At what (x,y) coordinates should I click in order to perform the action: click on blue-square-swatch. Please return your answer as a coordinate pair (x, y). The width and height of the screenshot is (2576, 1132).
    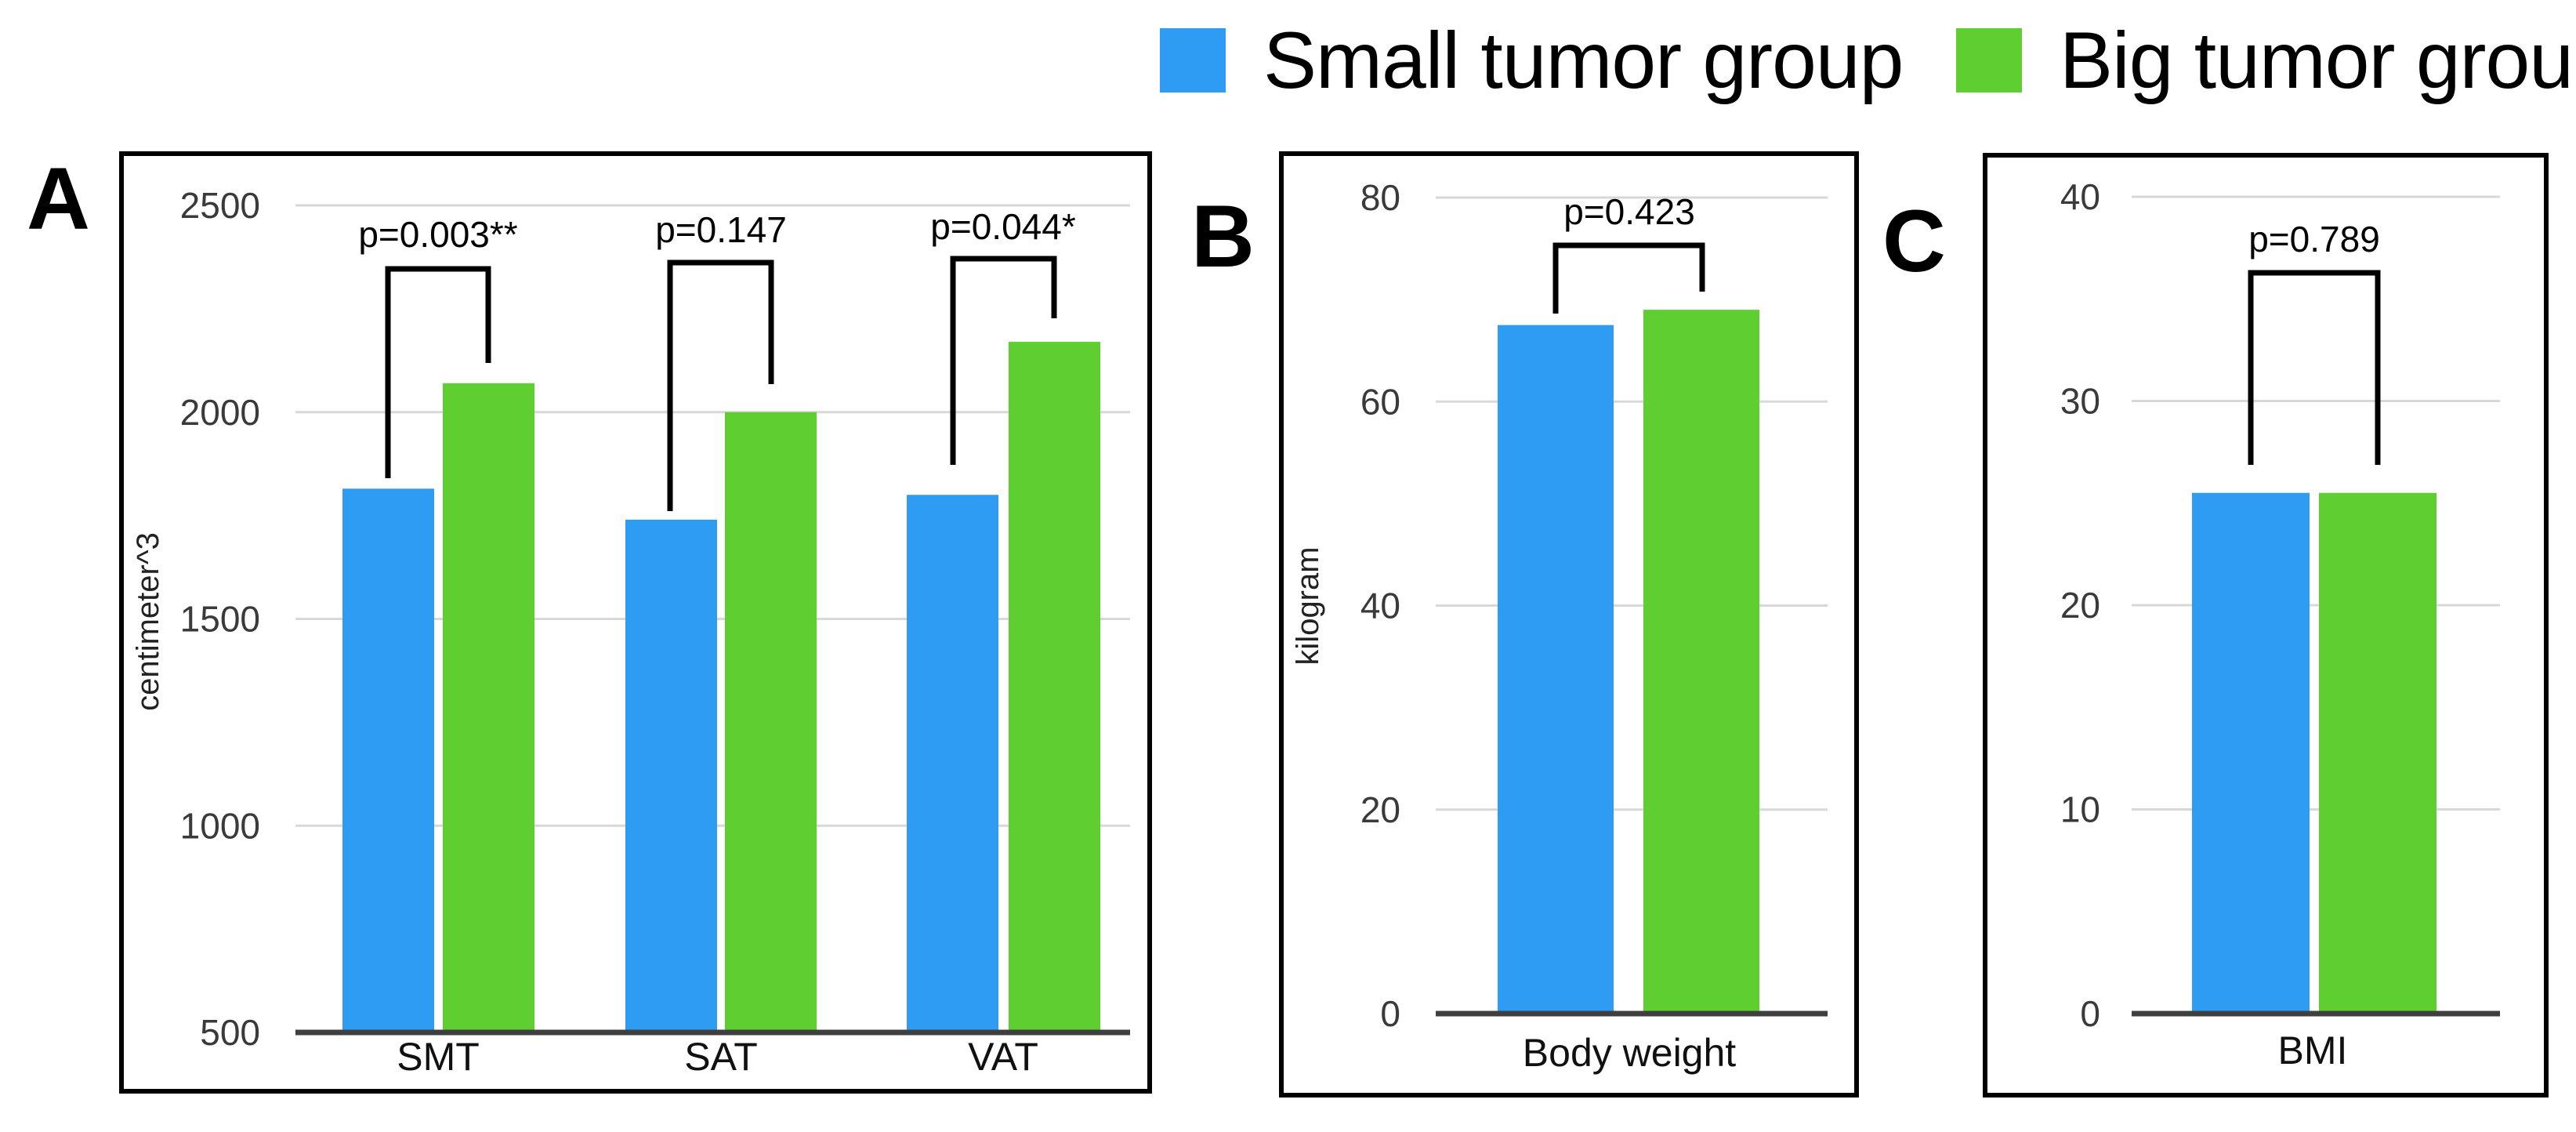
    Looking at the image, I should click on (1193, 60).